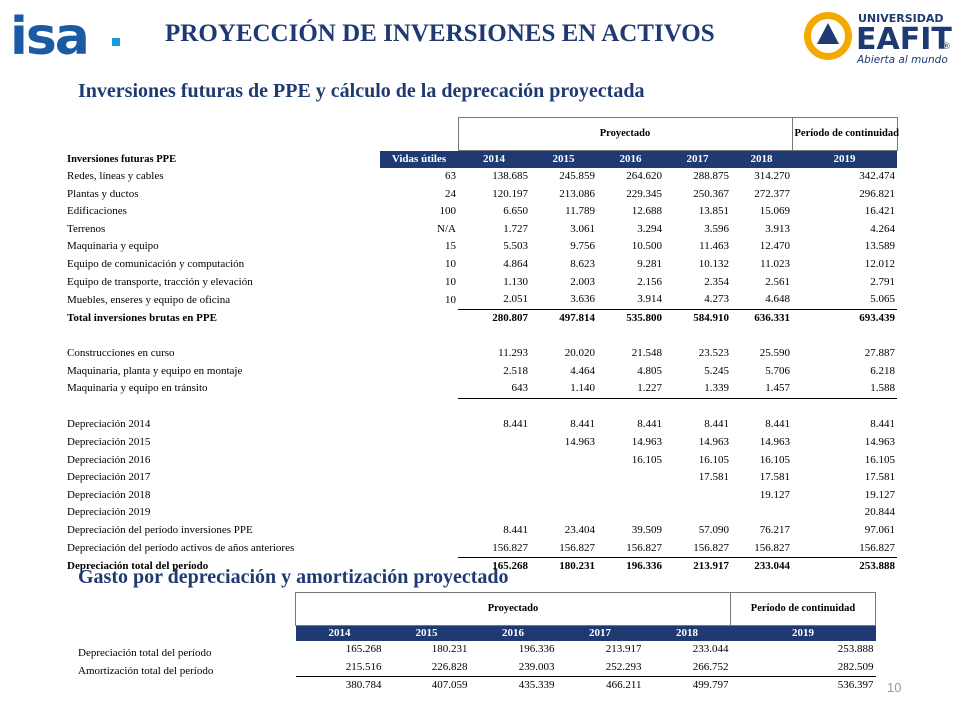 This screenshot has height=720, width=960. What do you see at coordinates (772, 193) in the screenshot?
I see `value-cell: 272.377` at bounding box center [772, 193].